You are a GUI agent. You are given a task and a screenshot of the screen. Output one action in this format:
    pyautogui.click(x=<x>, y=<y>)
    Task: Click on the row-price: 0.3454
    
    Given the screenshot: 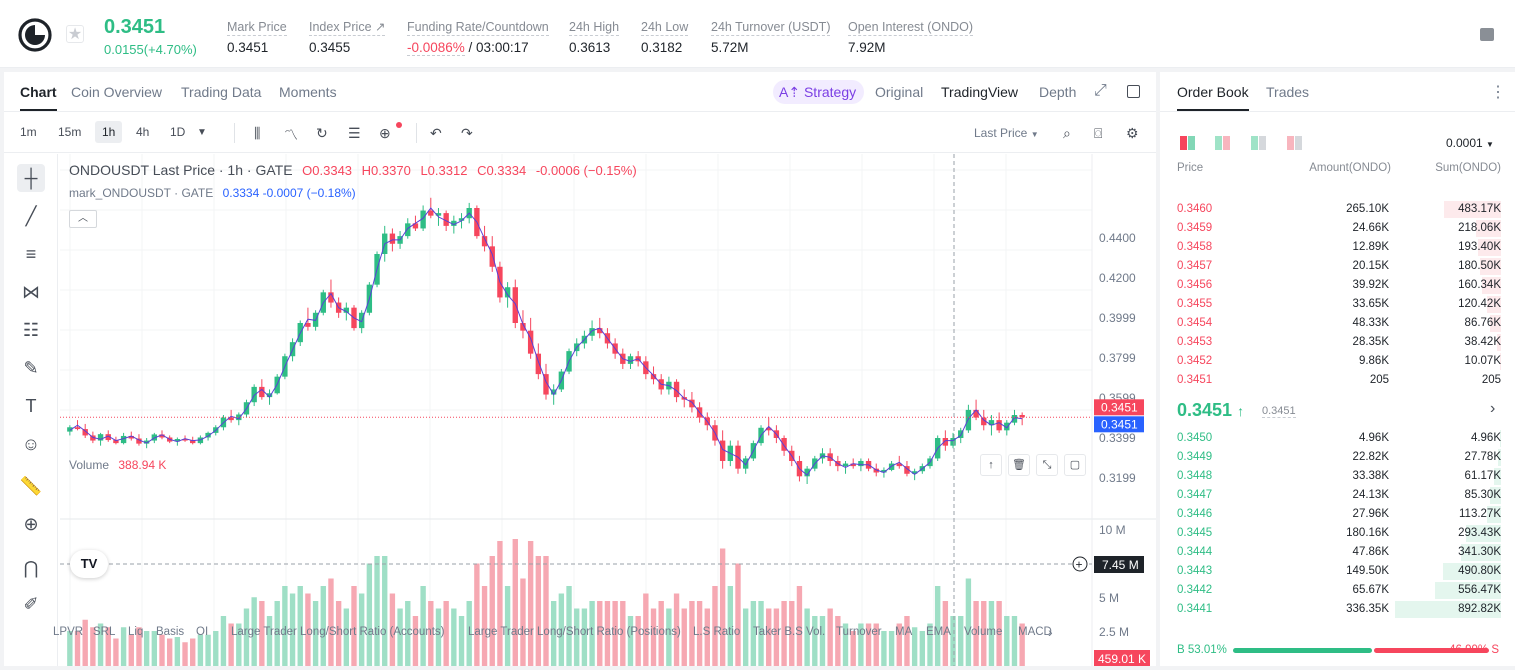 What is the action you would take?
    pyautogui.click(x=1195, y=323)
    